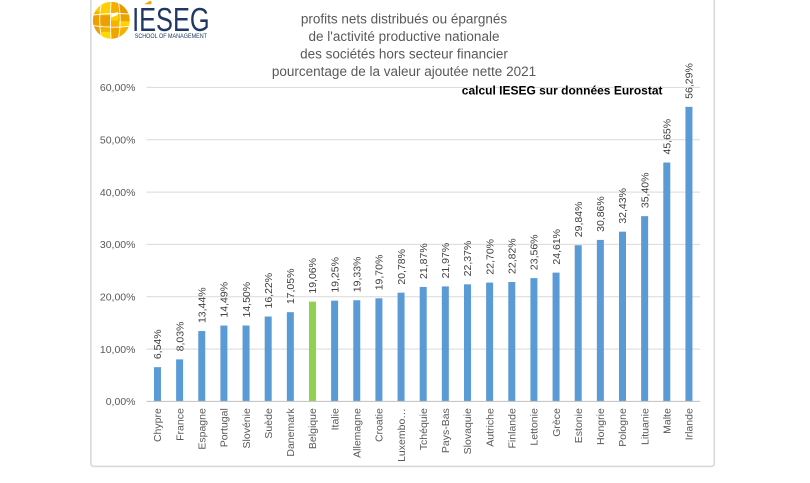  What do you see at coordinates (247, 428) in the screenshot?
I see `svg-text: Slovénie` at bounding box center [247, 428].